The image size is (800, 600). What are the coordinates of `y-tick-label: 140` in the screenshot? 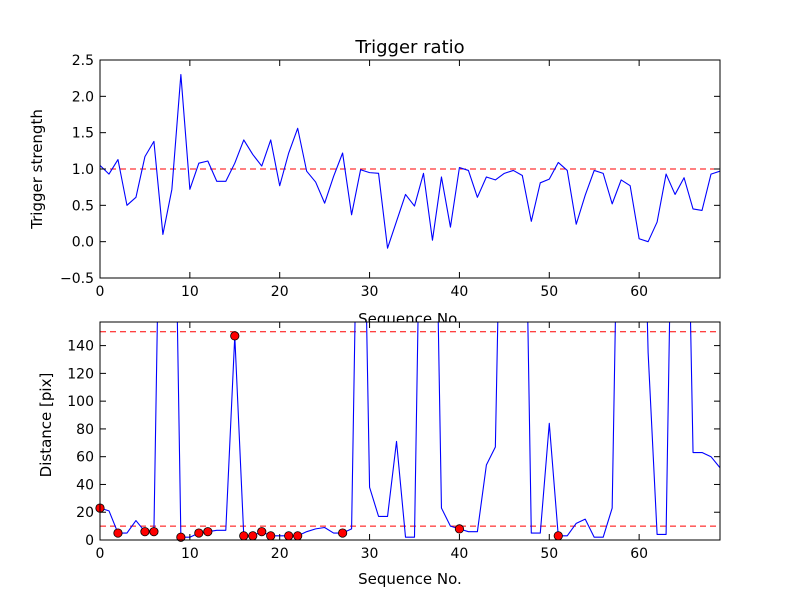 It's located at (80, 347).